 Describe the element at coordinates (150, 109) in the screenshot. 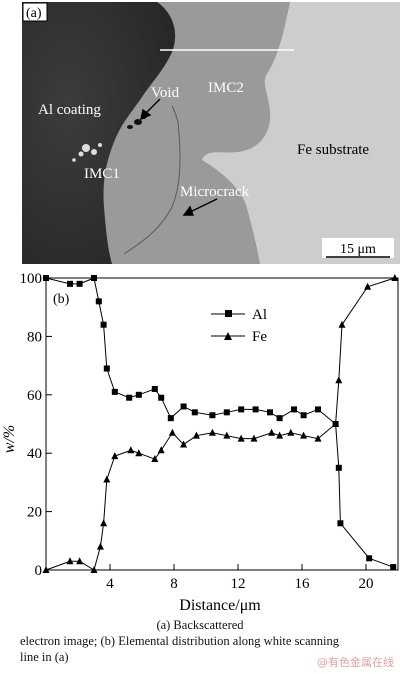

I see `void-arrow` at that location.